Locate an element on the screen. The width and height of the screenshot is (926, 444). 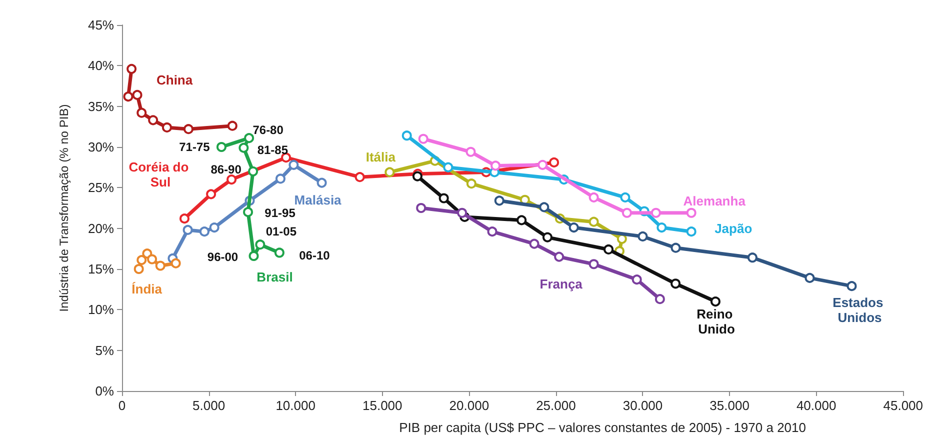
x-tick-label: 10.000 is located at coordinates (296, 405).